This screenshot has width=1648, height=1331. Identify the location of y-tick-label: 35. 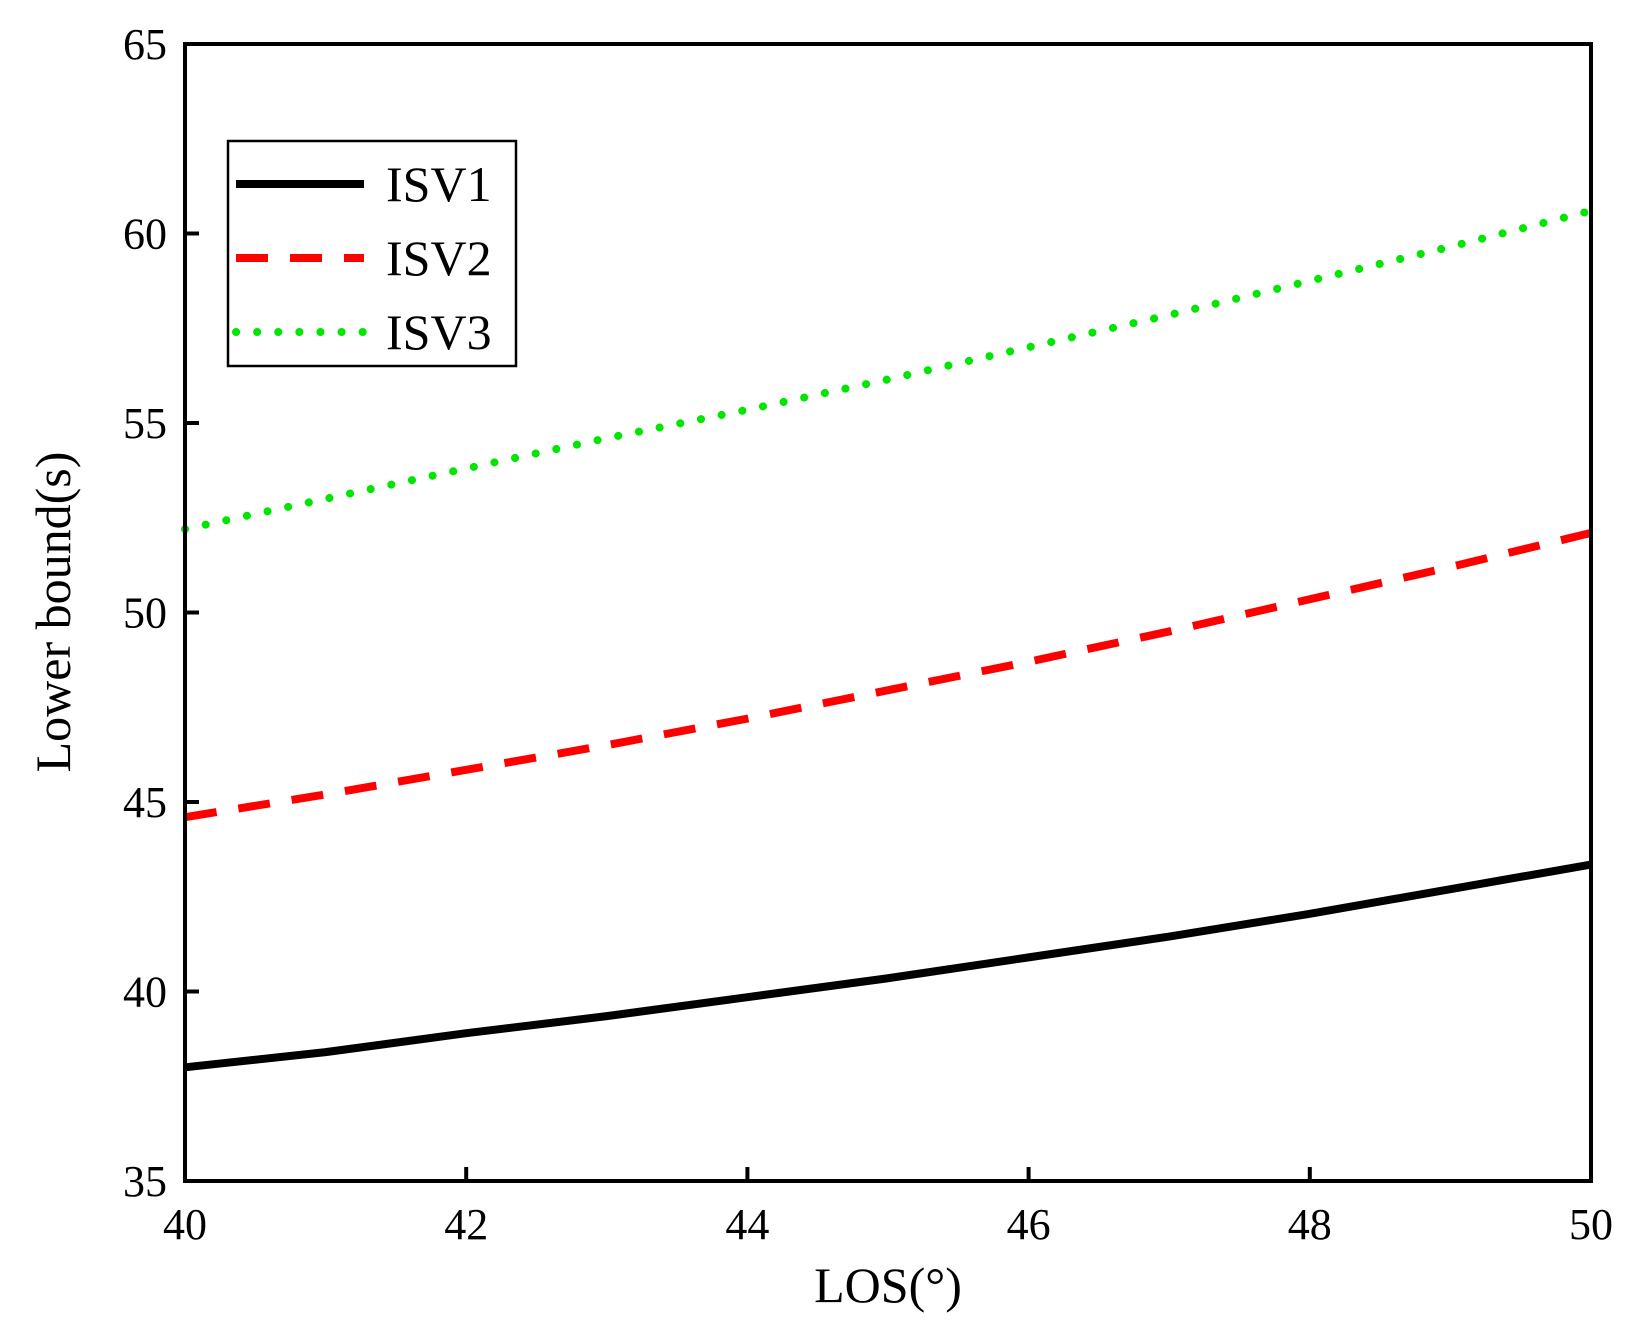
(145, 1181).